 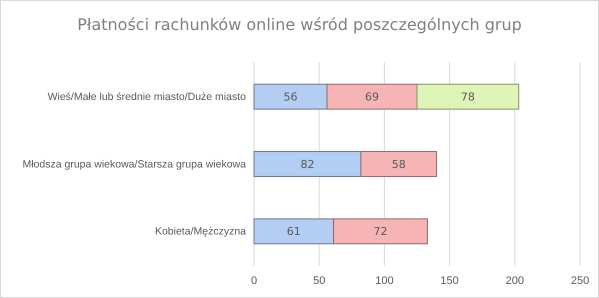 I want to click on chart-title: Płatności rachunków online wśród poszczególnych grup, so click(x=299, y=24).